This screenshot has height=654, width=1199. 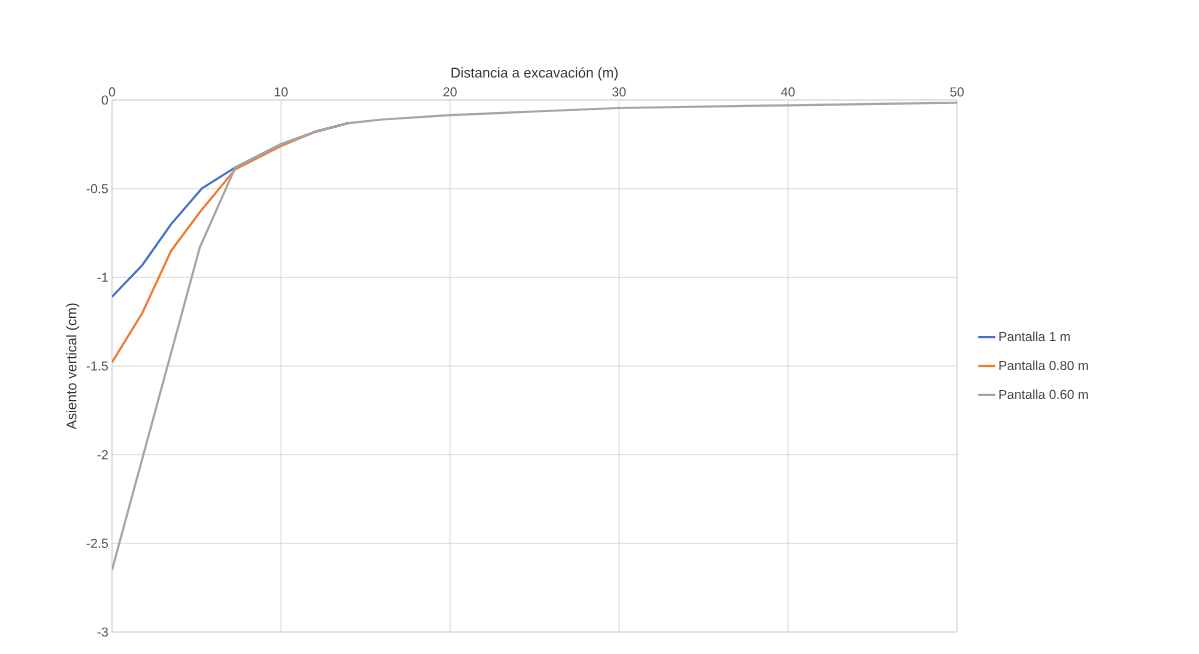 What do you see at coordinates (957, 92) in the screenshot?
I see `x-tick-label: 50` at bounding box center [957, 92].